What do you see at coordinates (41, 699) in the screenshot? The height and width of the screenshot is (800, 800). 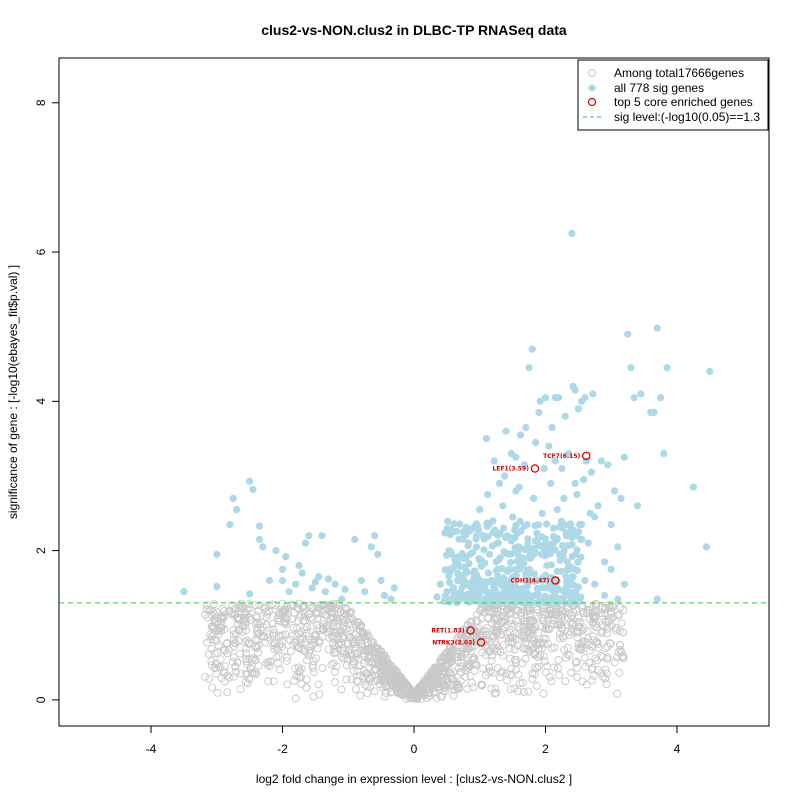 I see `y-tick-label: 0` at bounding box center [41, 699].